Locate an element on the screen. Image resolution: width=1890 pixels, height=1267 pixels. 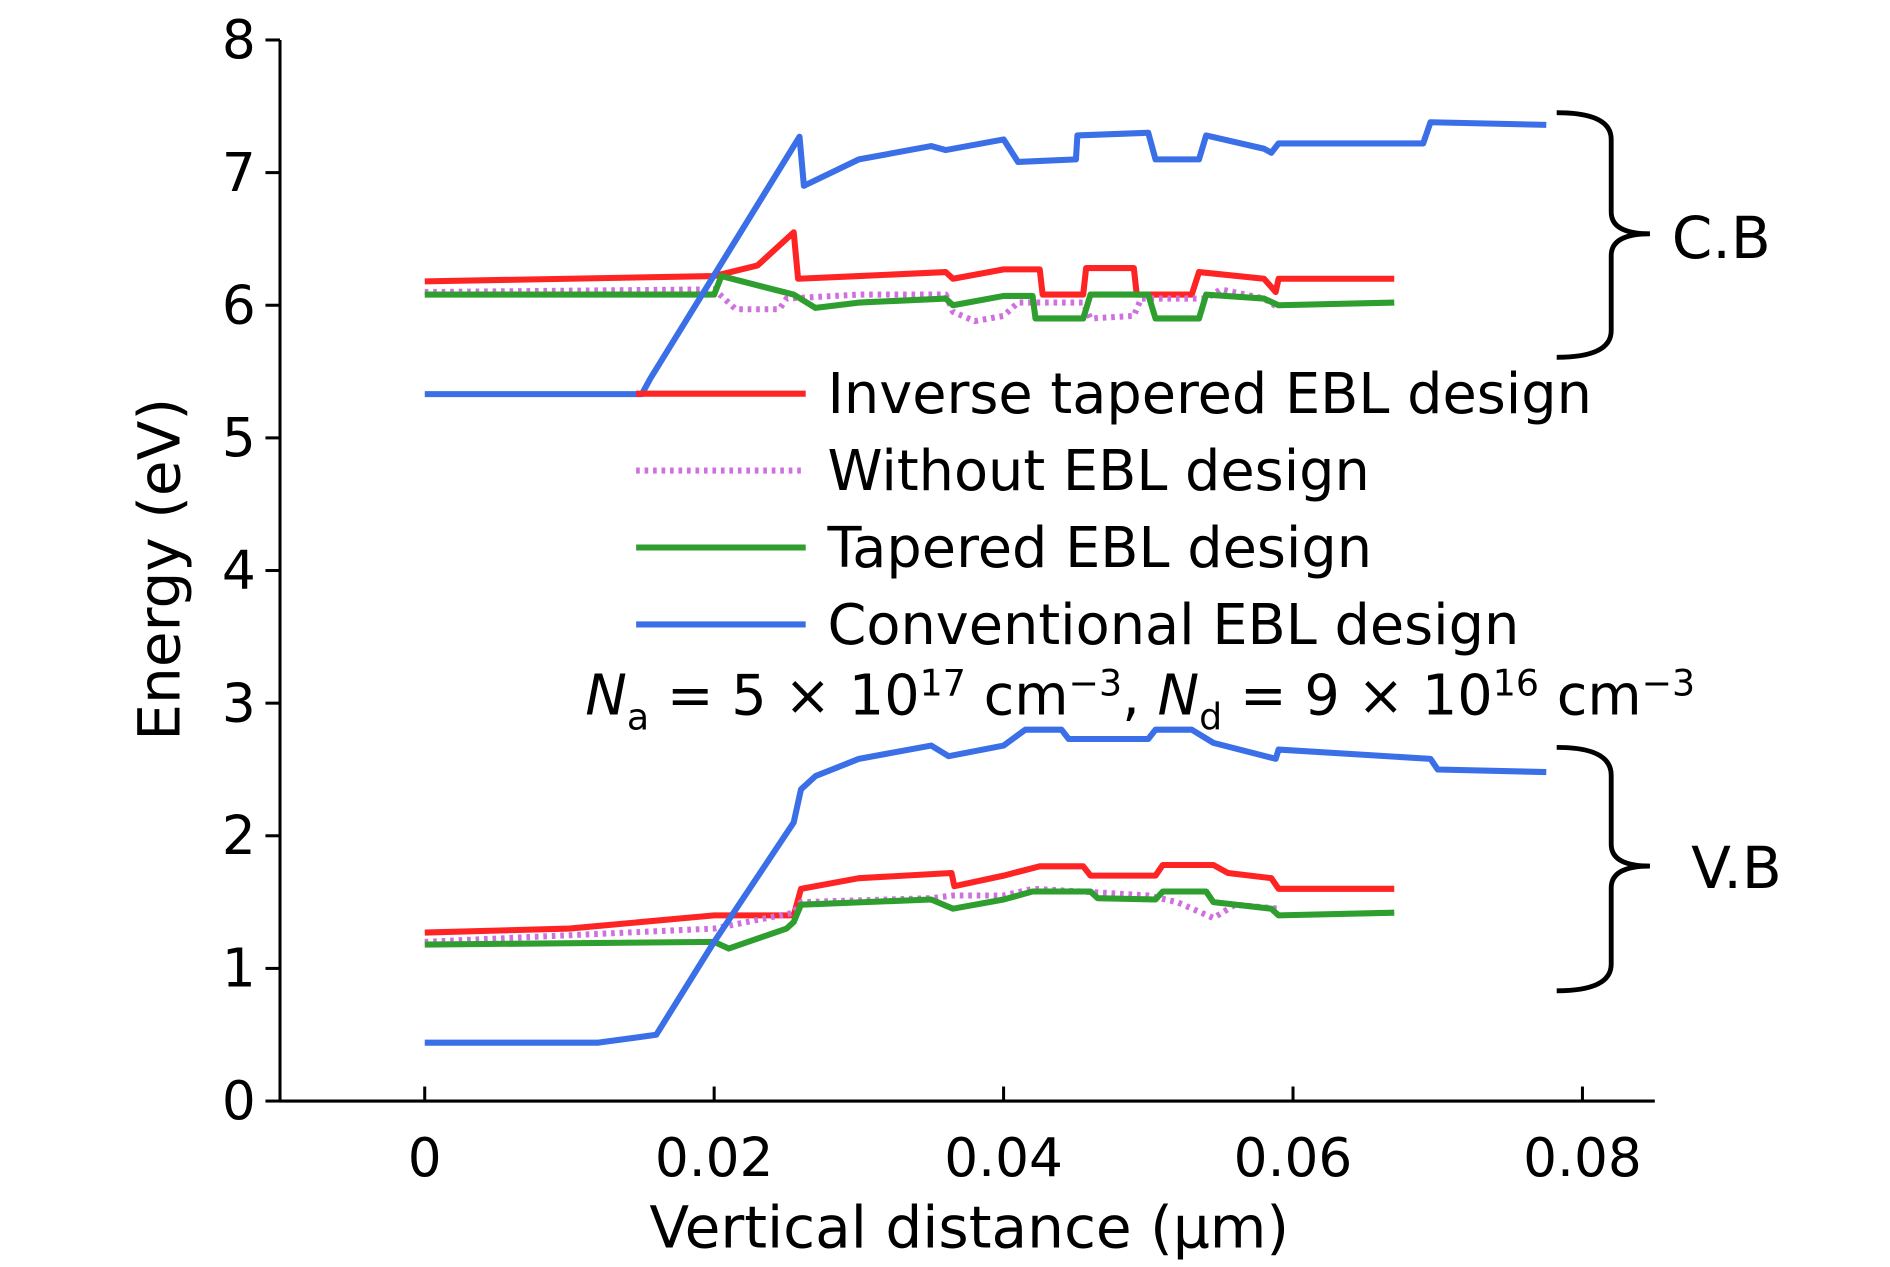
y-tick-label: 7 is located at coordinates (239, 173).